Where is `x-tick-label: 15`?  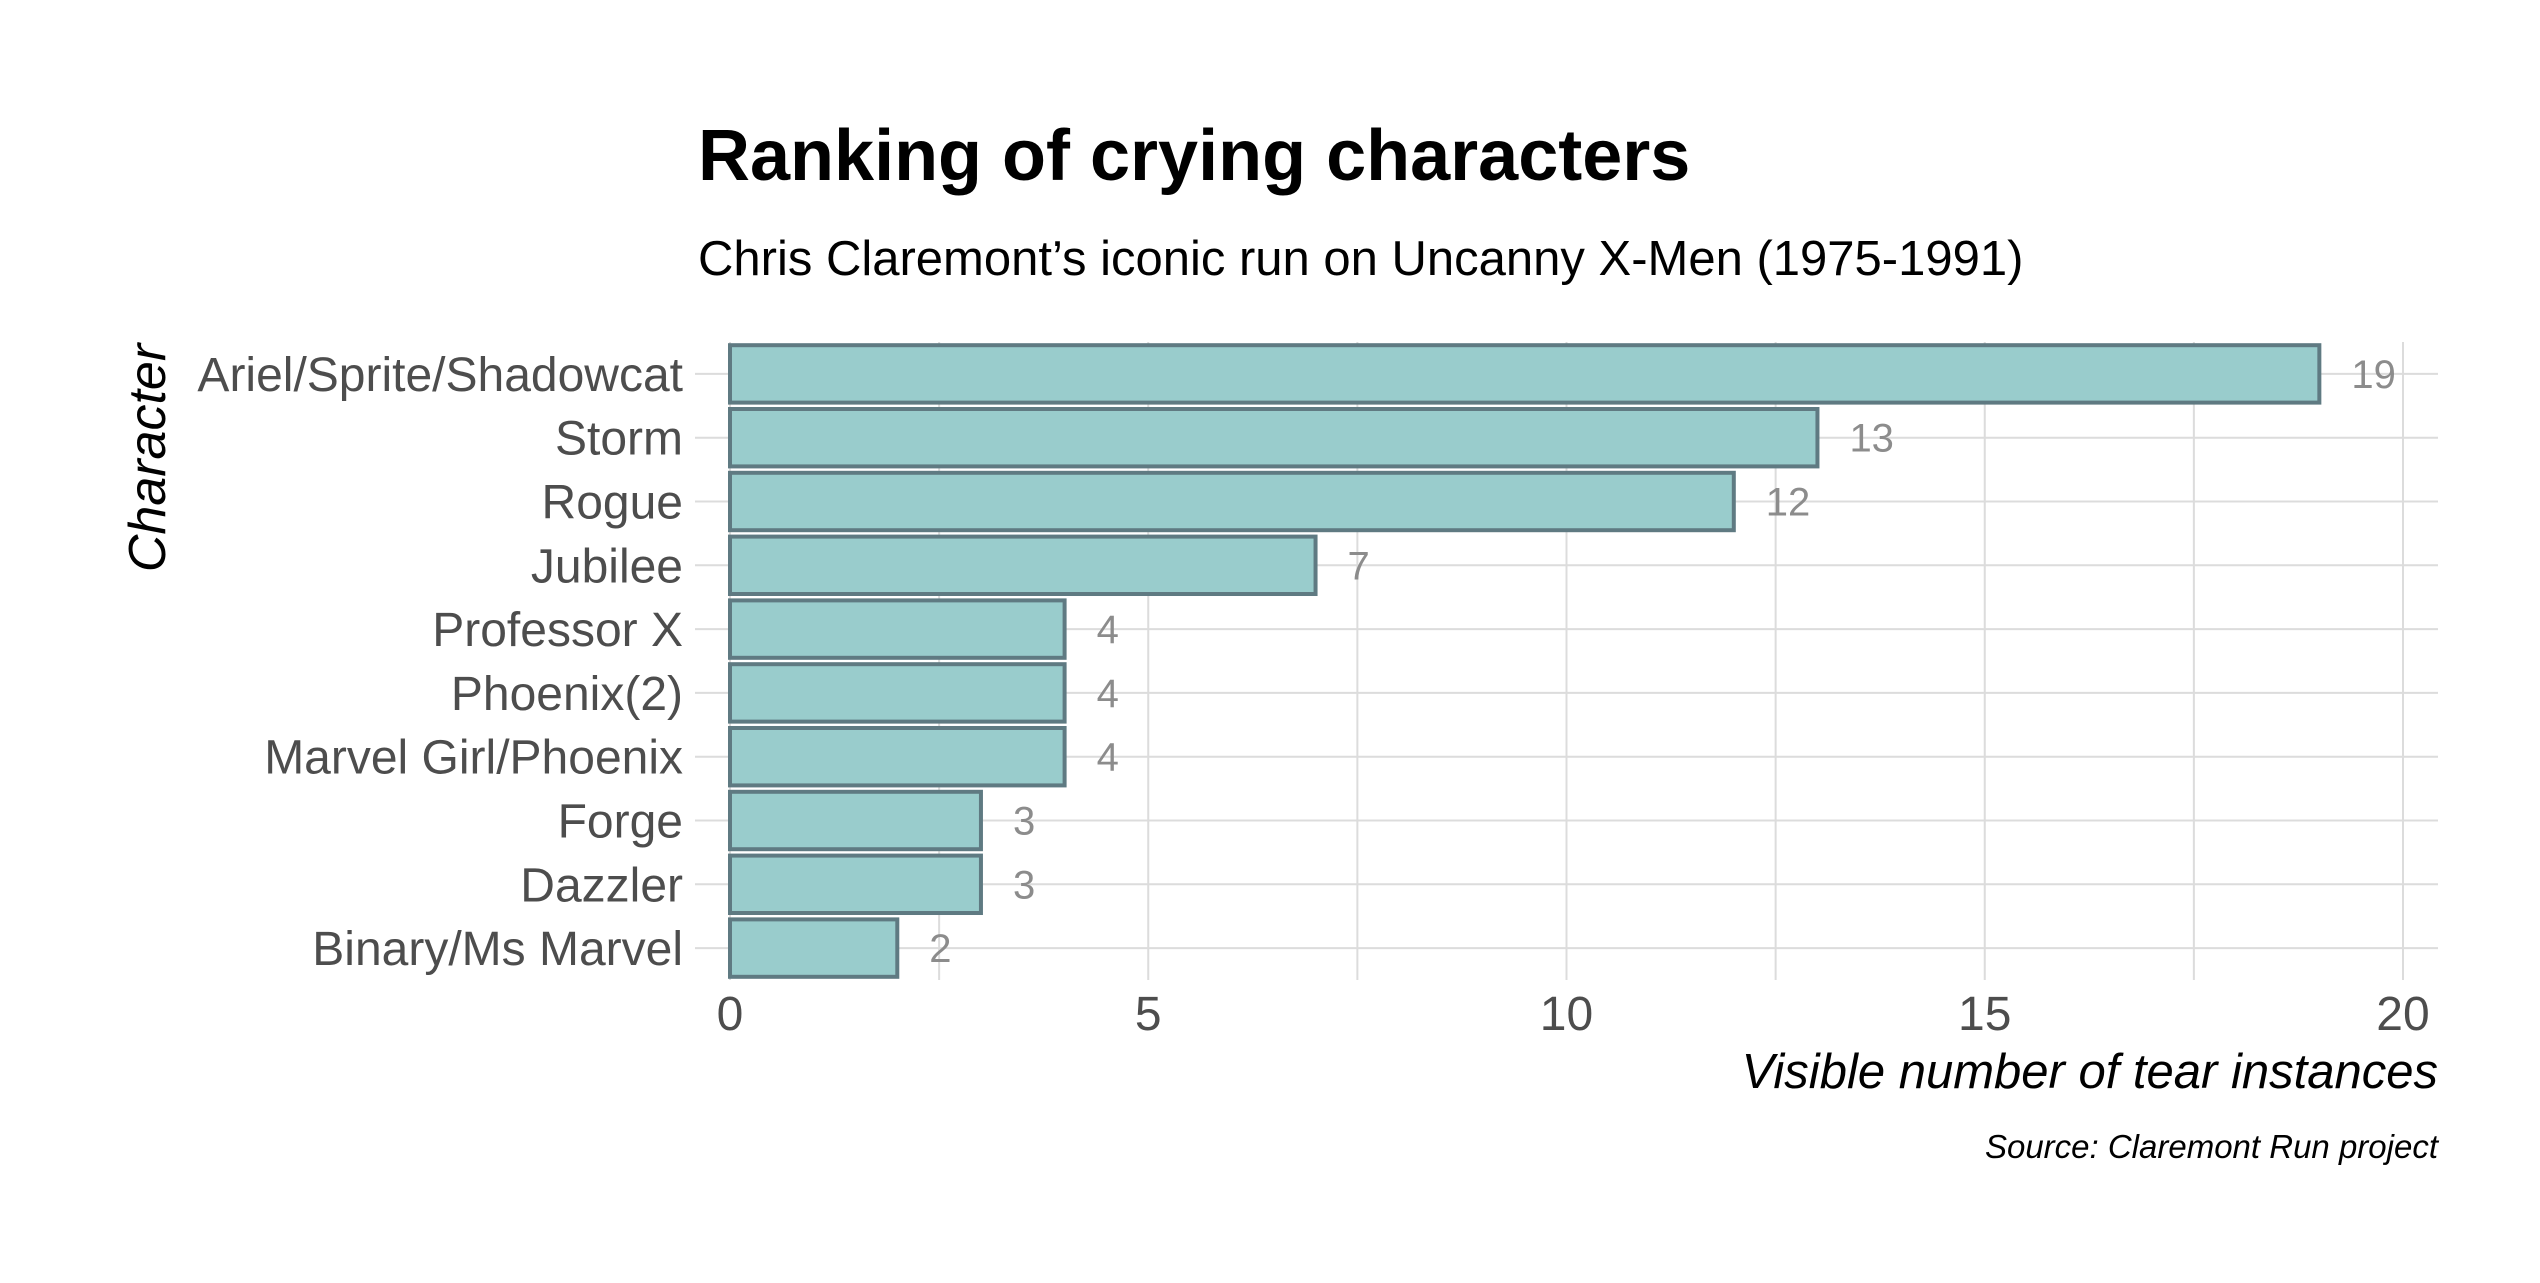
x-tick-label: 15 is located at coordinates (1984, 1014).